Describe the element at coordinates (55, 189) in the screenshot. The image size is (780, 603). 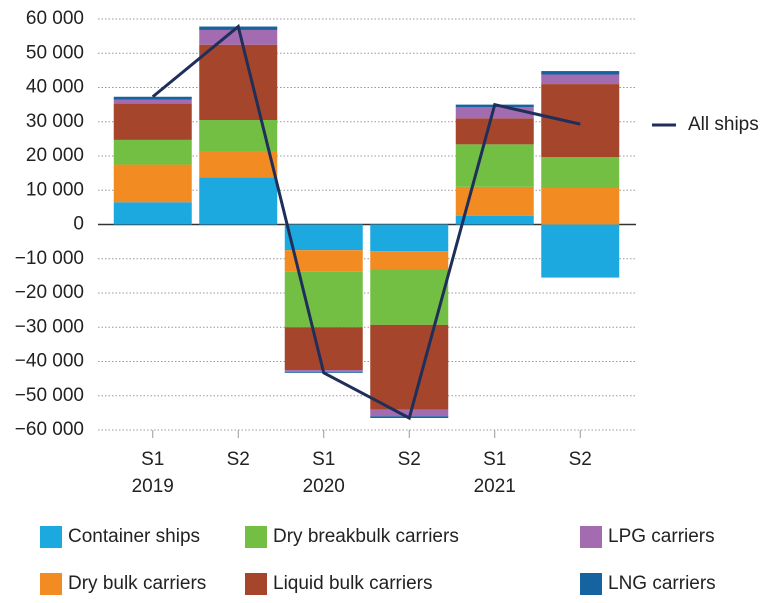
I see `y-tick-label: 10 000` at that location.